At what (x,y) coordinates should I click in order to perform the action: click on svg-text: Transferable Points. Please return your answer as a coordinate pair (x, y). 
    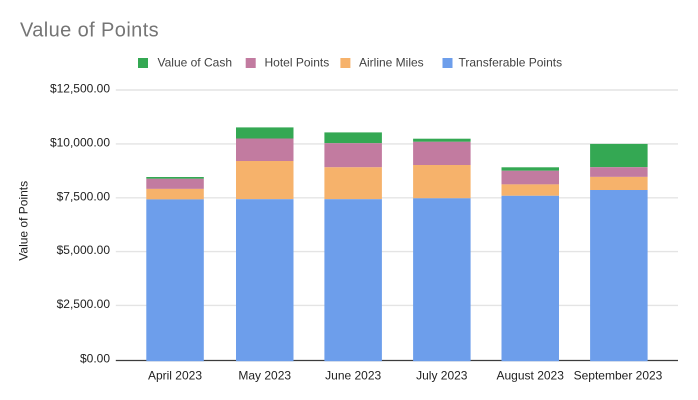
    Looking at the image, I should click on (511, 63).